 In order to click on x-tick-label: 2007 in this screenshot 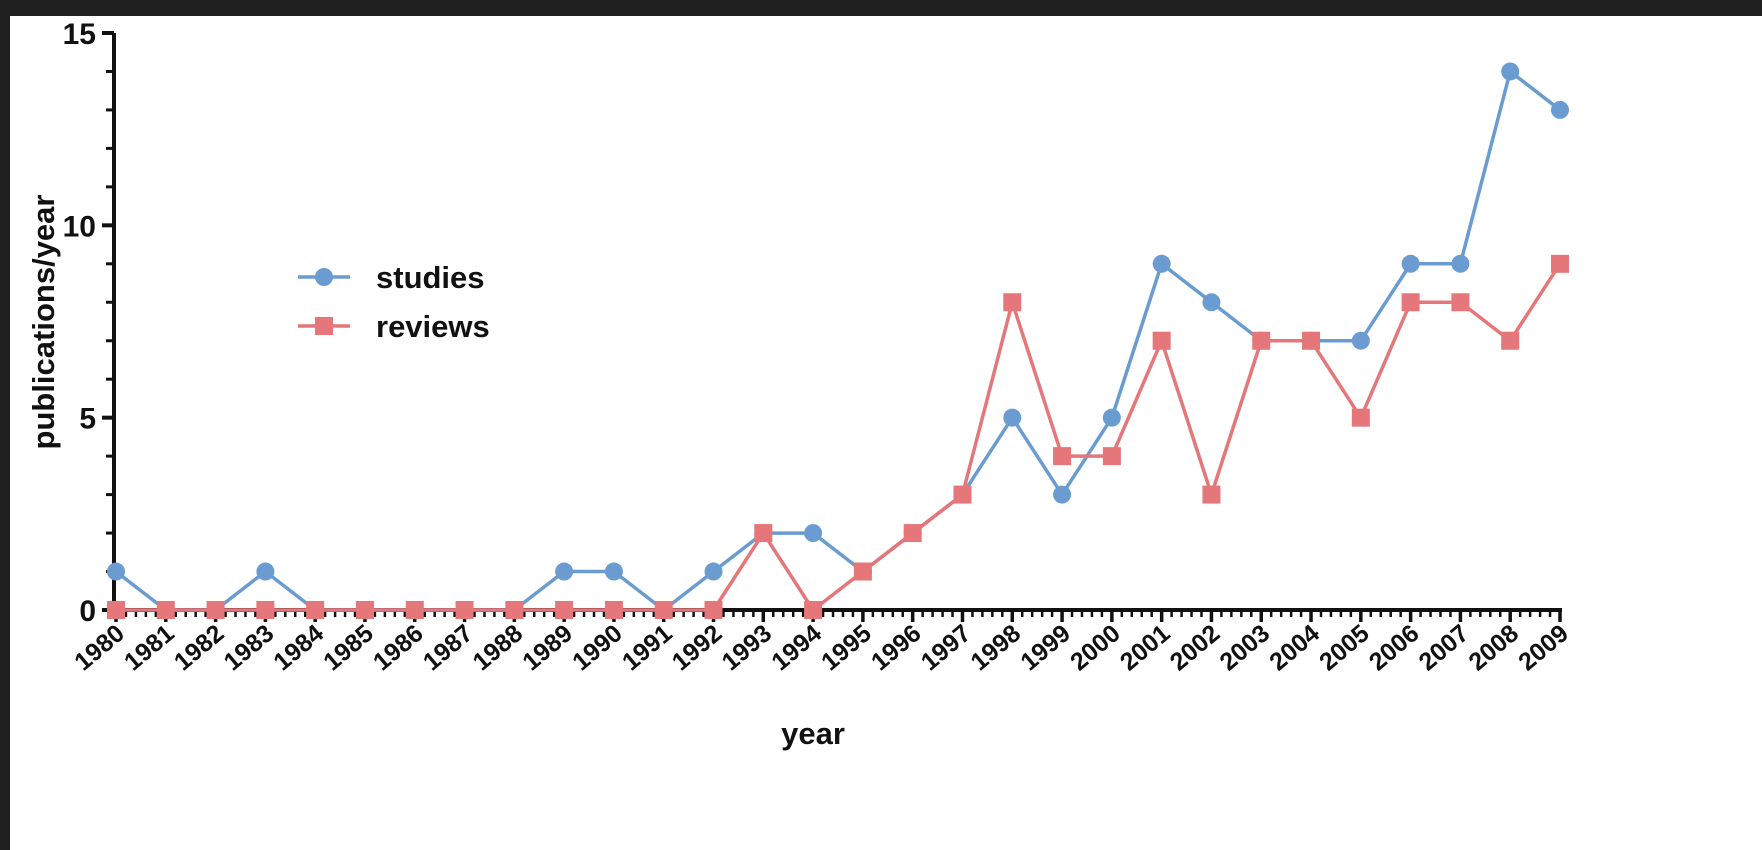, I will do `click(1444, 647)`.